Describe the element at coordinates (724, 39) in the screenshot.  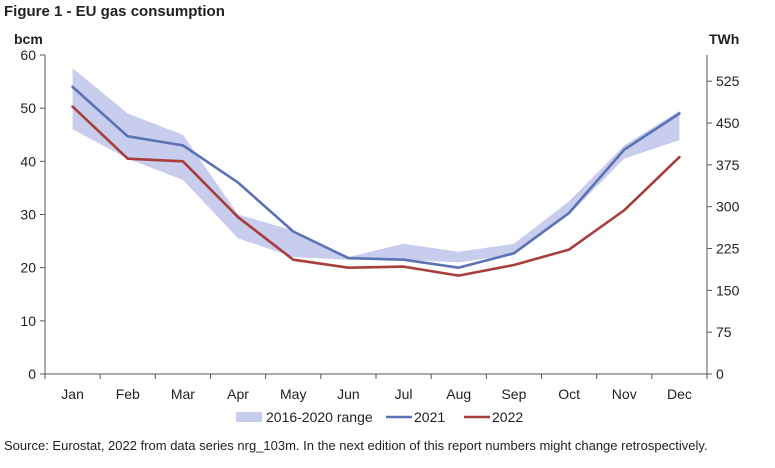
I see `y2-axis-label: TWh` at that location.